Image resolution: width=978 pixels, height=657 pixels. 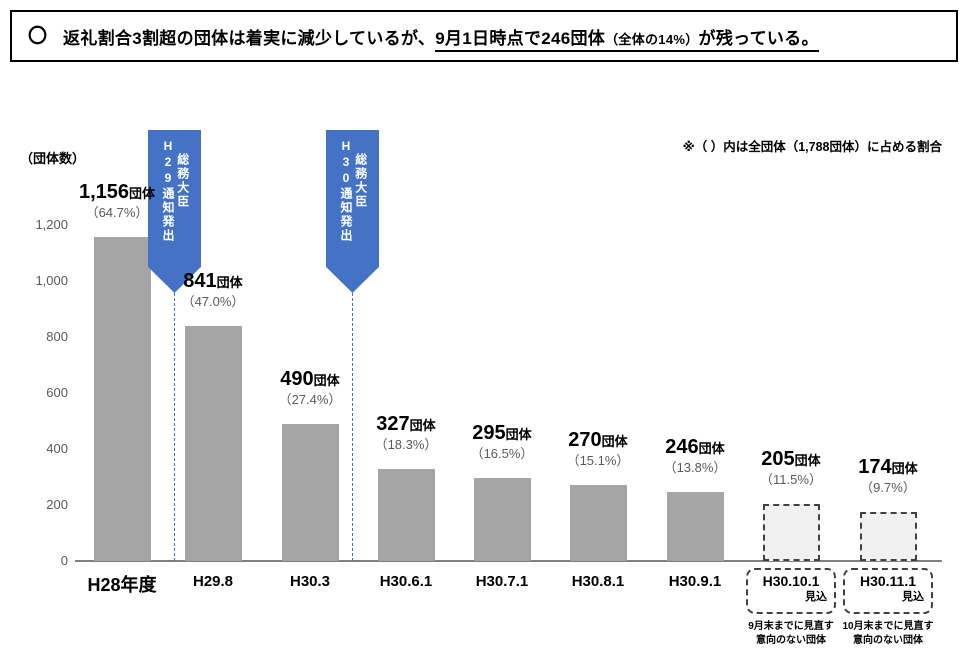 What do you see at coordinates (57, 336) in the screenshot?
I see `y-tick-label: 800` at bounding box center [57, 336].